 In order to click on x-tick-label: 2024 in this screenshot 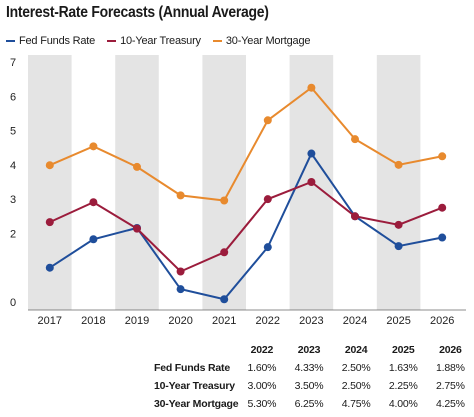, I will do `click(355, 321)`.